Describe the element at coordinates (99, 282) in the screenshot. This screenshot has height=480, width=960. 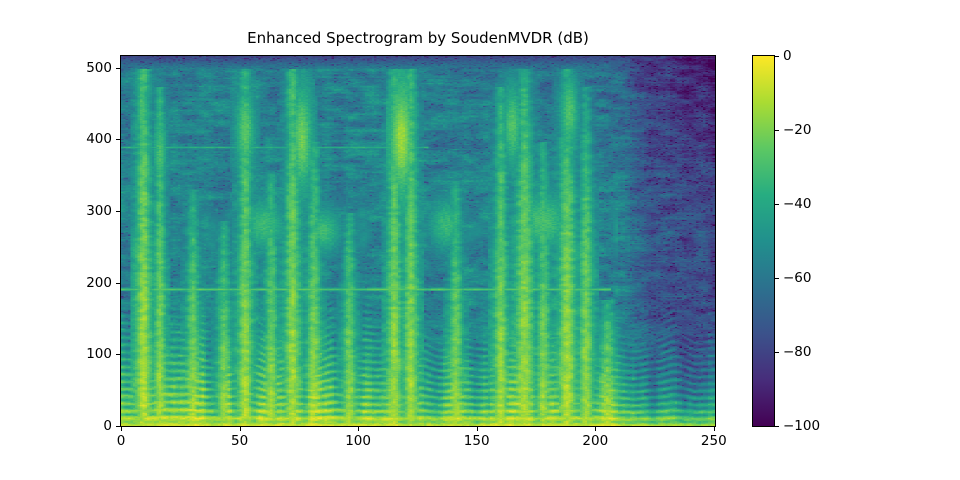
I see `y-tick-label: 200` at that location.